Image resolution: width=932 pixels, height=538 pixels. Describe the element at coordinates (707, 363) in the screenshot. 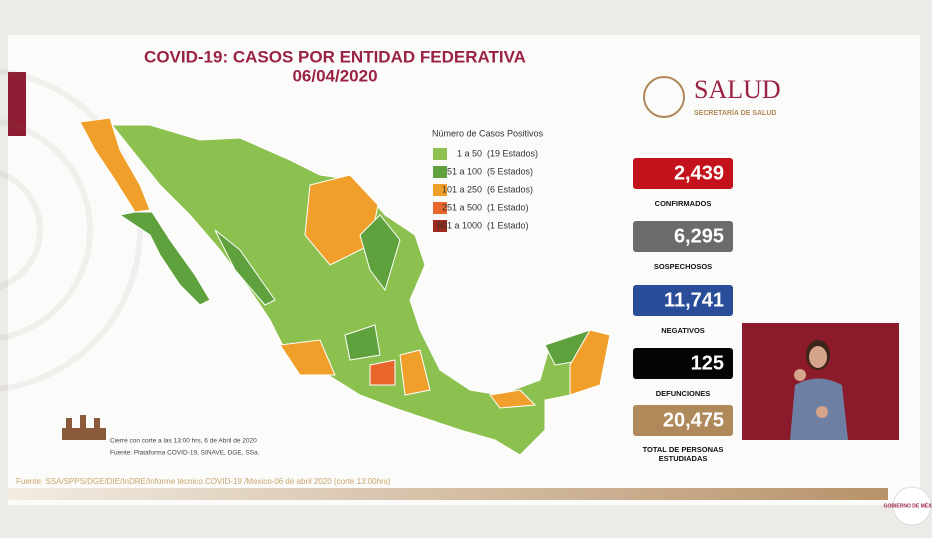

I see `stat-value: 125` at that location.